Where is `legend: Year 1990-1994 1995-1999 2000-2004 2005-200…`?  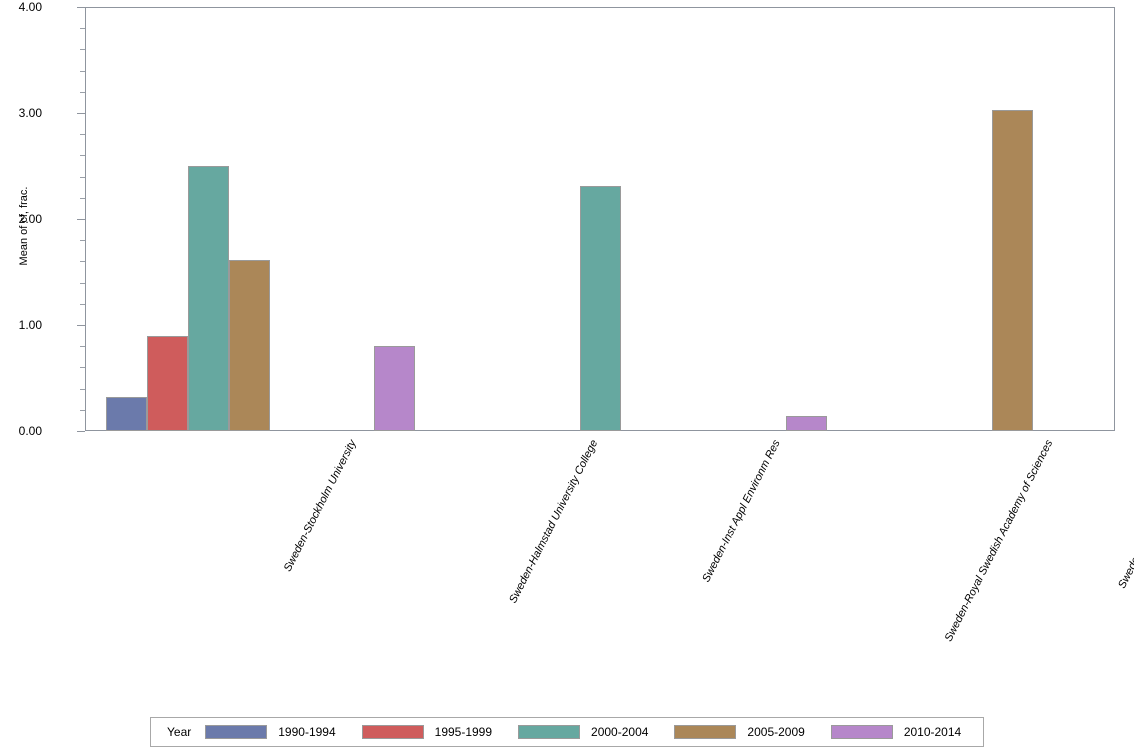 legend: Year 1990-1994 1995-1999 2000-2004 2005-200… is located at coordinates (567, 732).